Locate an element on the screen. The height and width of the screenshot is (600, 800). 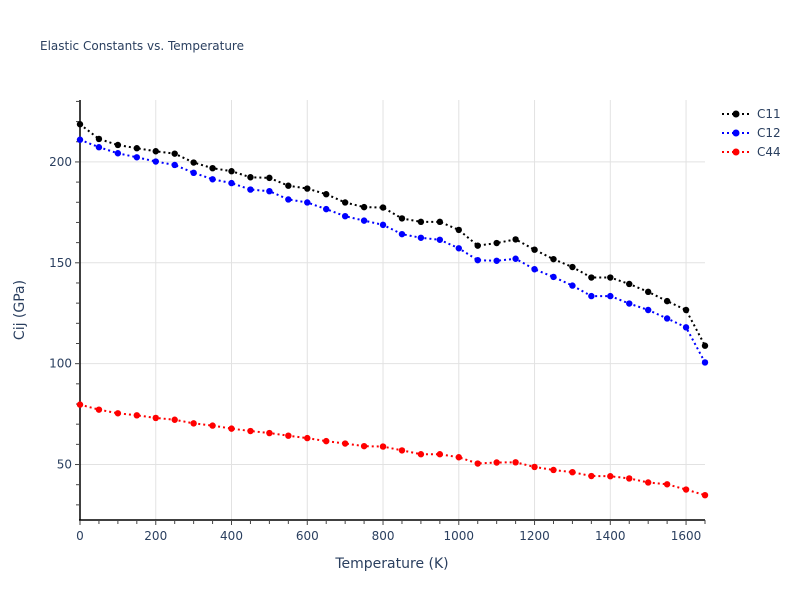
x-tick-label: 1000 is located at coordinates (459, 536).